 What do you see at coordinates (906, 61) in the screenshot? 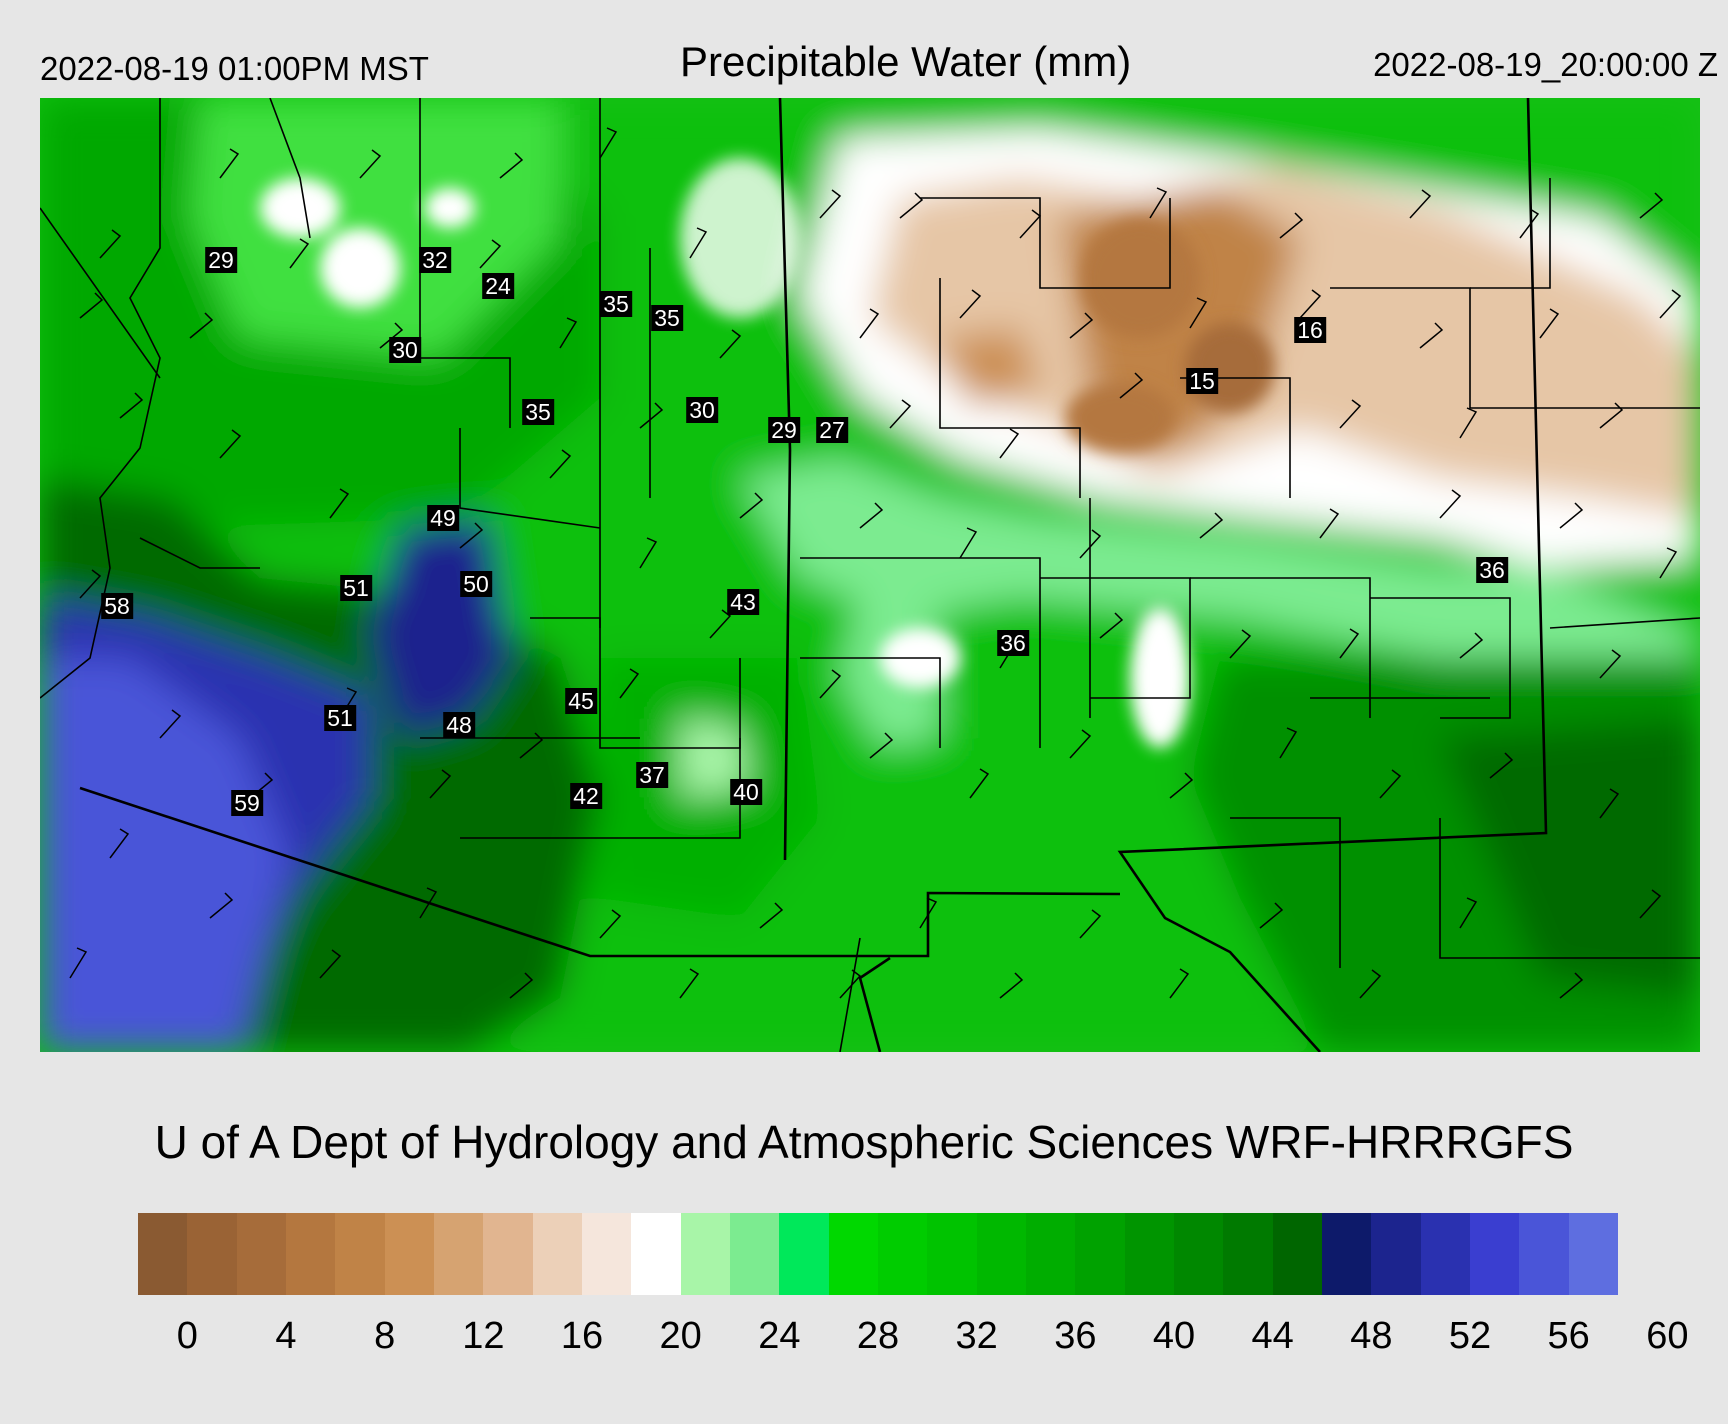
I see `map-title: Precipitable Water (mm)` at bounding box center [906, 61].